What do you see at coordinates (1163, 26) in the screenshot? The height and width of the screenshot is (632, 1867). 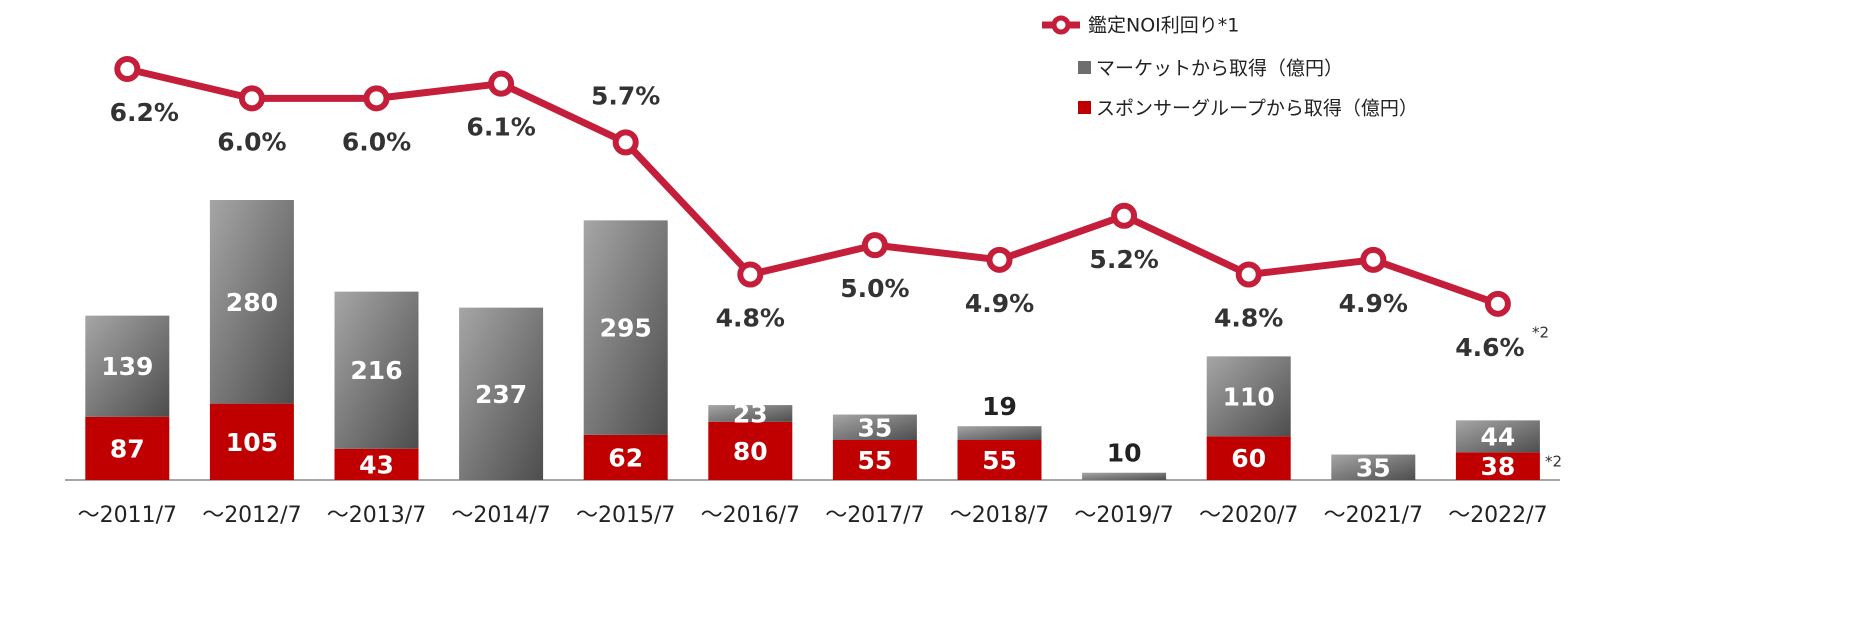 I see `legend-label: 鑑定NOI利回り*1` at bounding box center [1163, 26].